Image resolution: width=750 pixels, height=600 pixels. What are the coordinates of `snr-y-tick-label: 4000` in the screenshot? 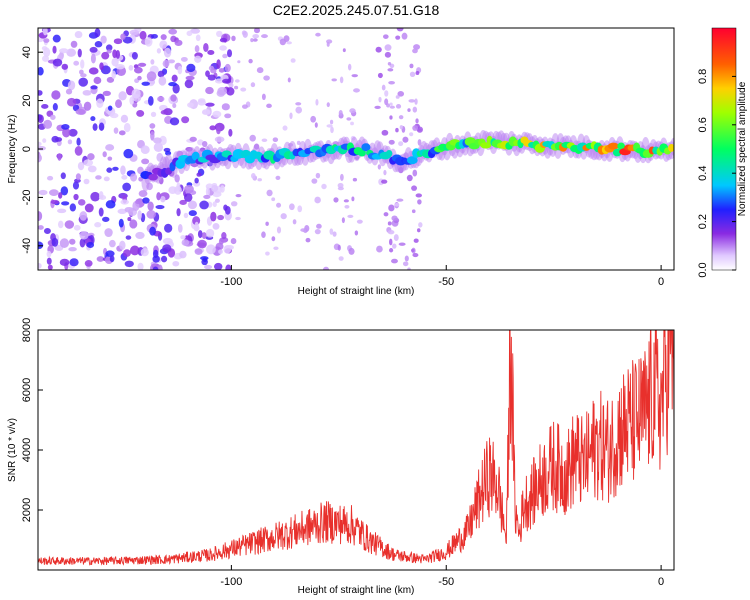 It's located at (27, 450).